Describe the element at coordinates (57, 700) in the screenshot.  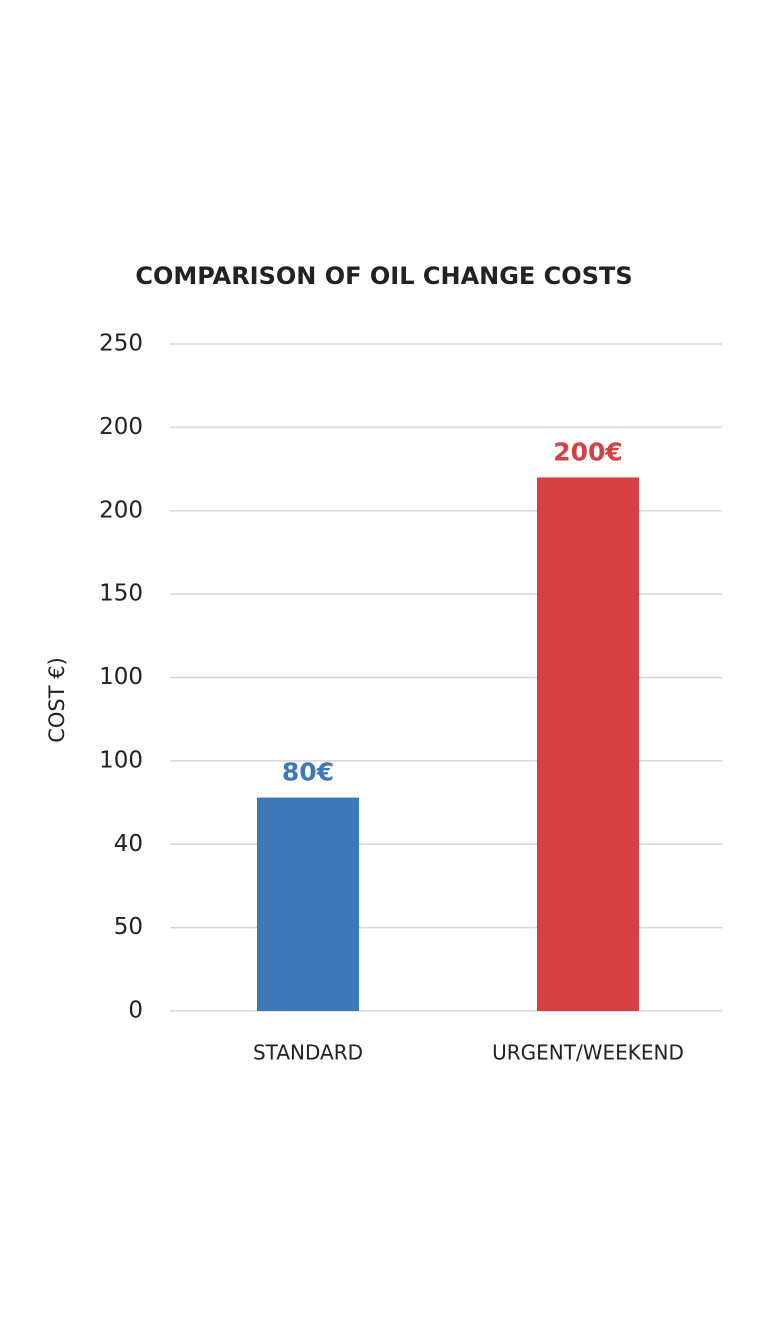
I see `y-axis-label: COST €)` at that location.